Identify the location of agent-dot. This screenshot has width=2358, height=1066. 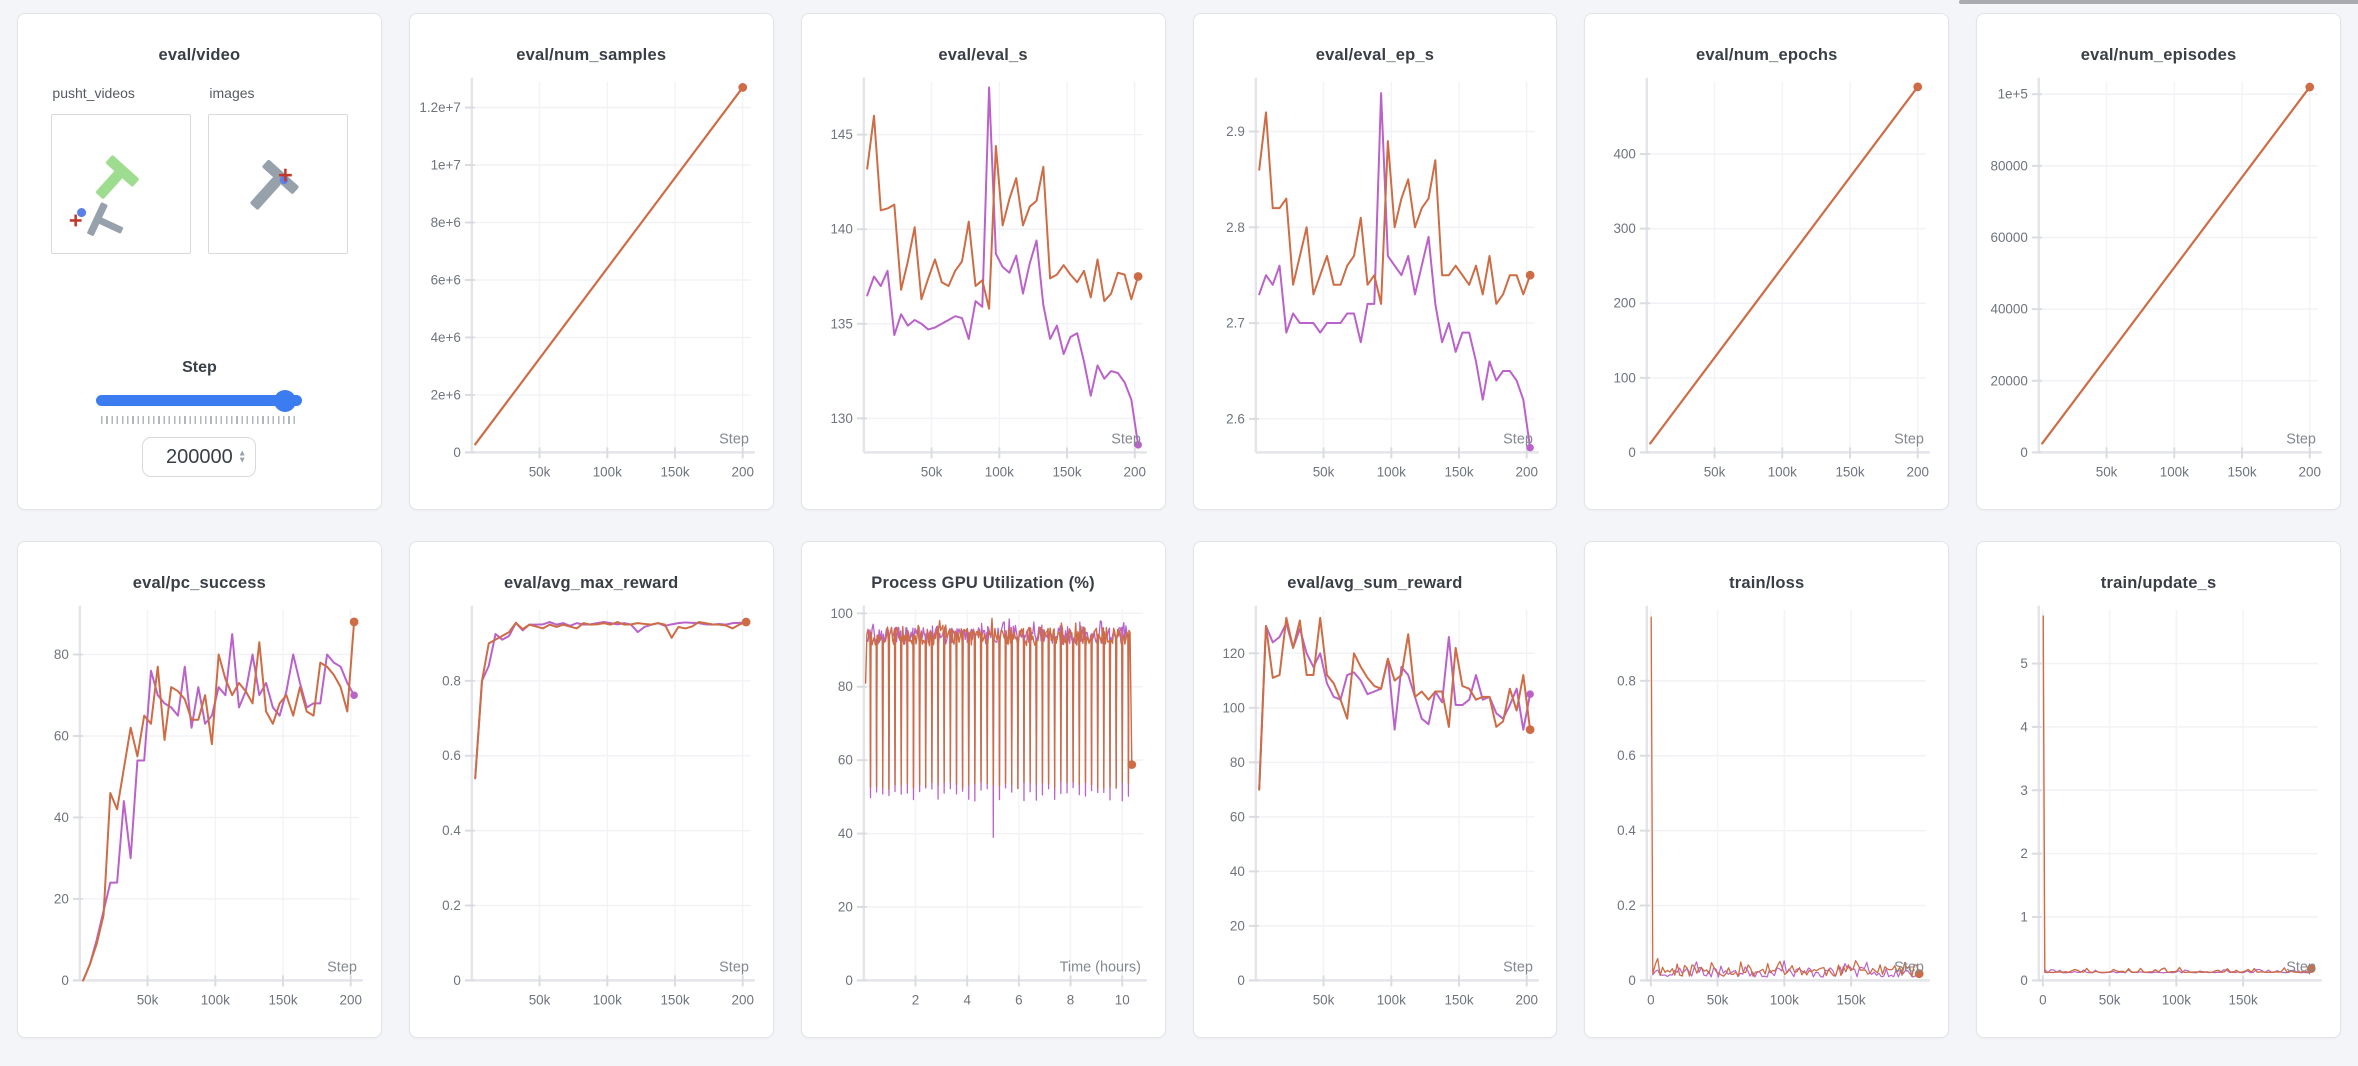
(82, 213).